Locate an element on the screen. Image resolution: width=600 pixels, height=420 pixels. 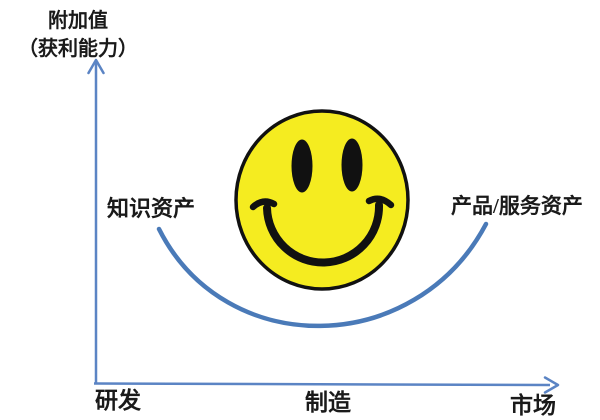
x-axis-arrowhead-icon is located at coordinates (551, 385).